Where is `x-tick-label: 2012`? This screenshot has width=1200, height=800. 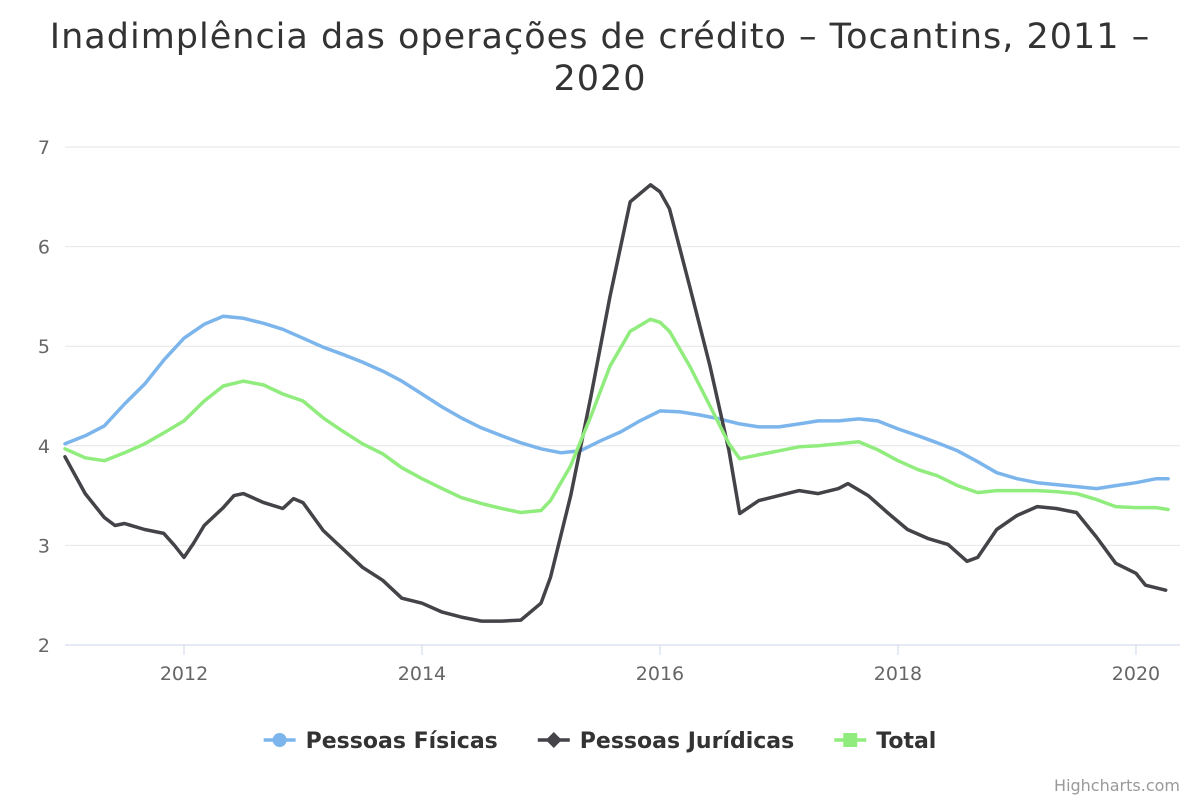
x-tick-label: 2012 is located at coordinates (184, 674).